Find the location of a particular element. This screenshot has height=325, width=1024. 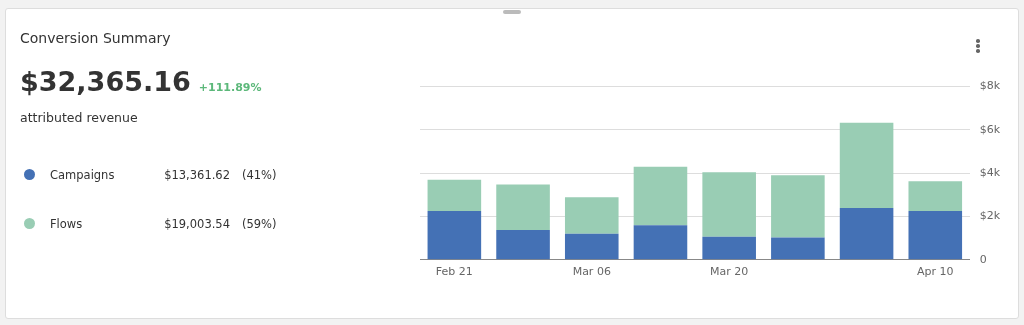

text: $13,361.62 is located at coordinates (196, 174).